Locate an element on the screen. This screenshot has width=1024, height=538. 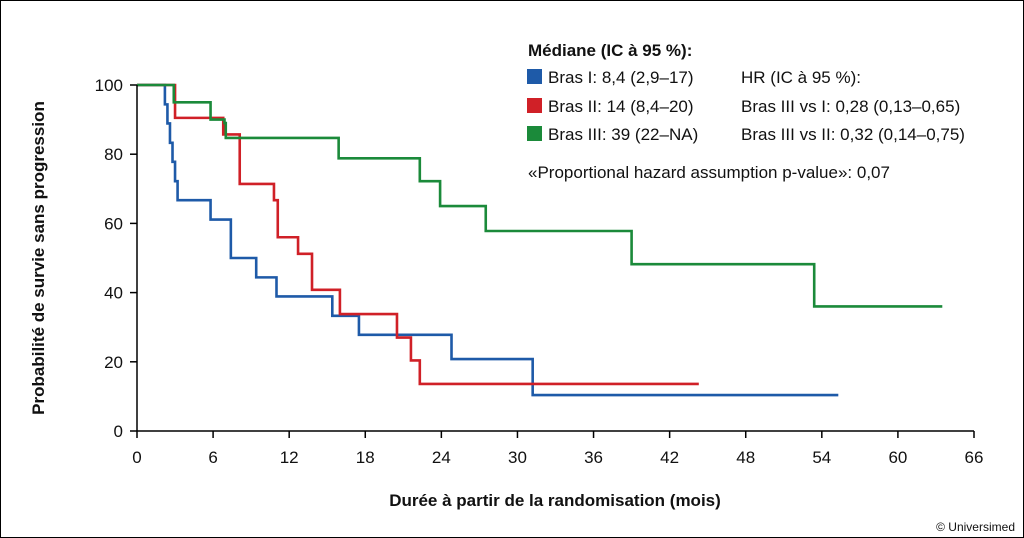
x-tick-label: 6 is located at coordinates (212, 457).